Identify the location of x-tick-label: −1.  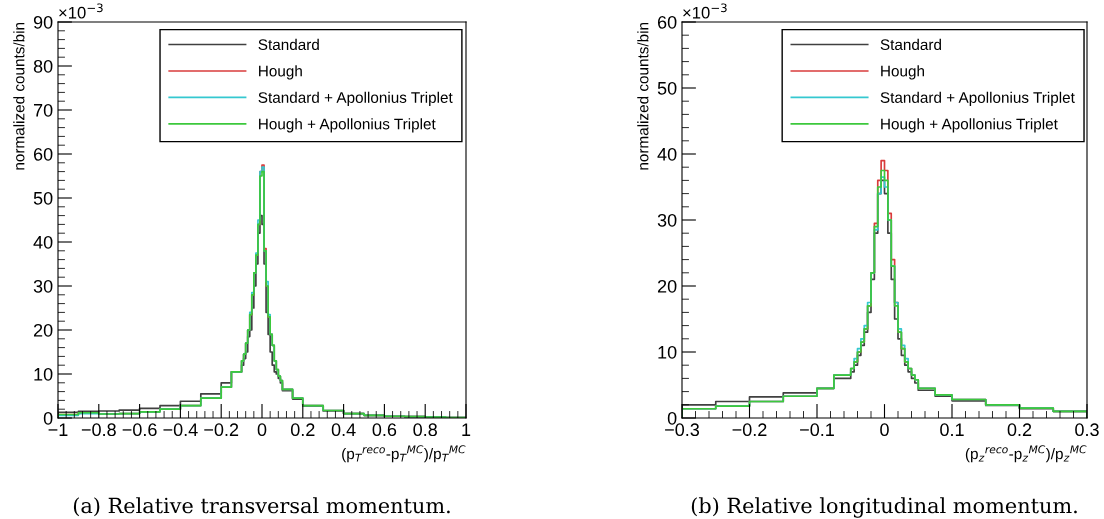
(58, 429).